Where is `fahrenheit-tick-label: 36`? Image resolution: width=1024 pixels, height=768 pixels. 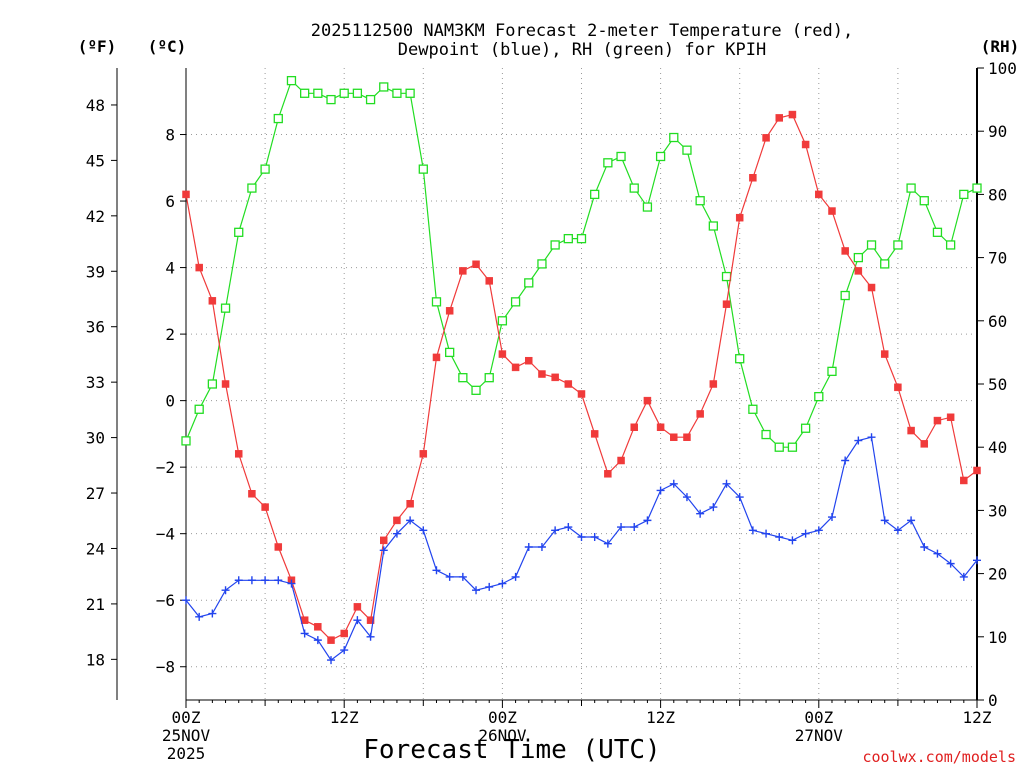
fahrenheit-tick-label: 36 is located at coordinates (95, 327).